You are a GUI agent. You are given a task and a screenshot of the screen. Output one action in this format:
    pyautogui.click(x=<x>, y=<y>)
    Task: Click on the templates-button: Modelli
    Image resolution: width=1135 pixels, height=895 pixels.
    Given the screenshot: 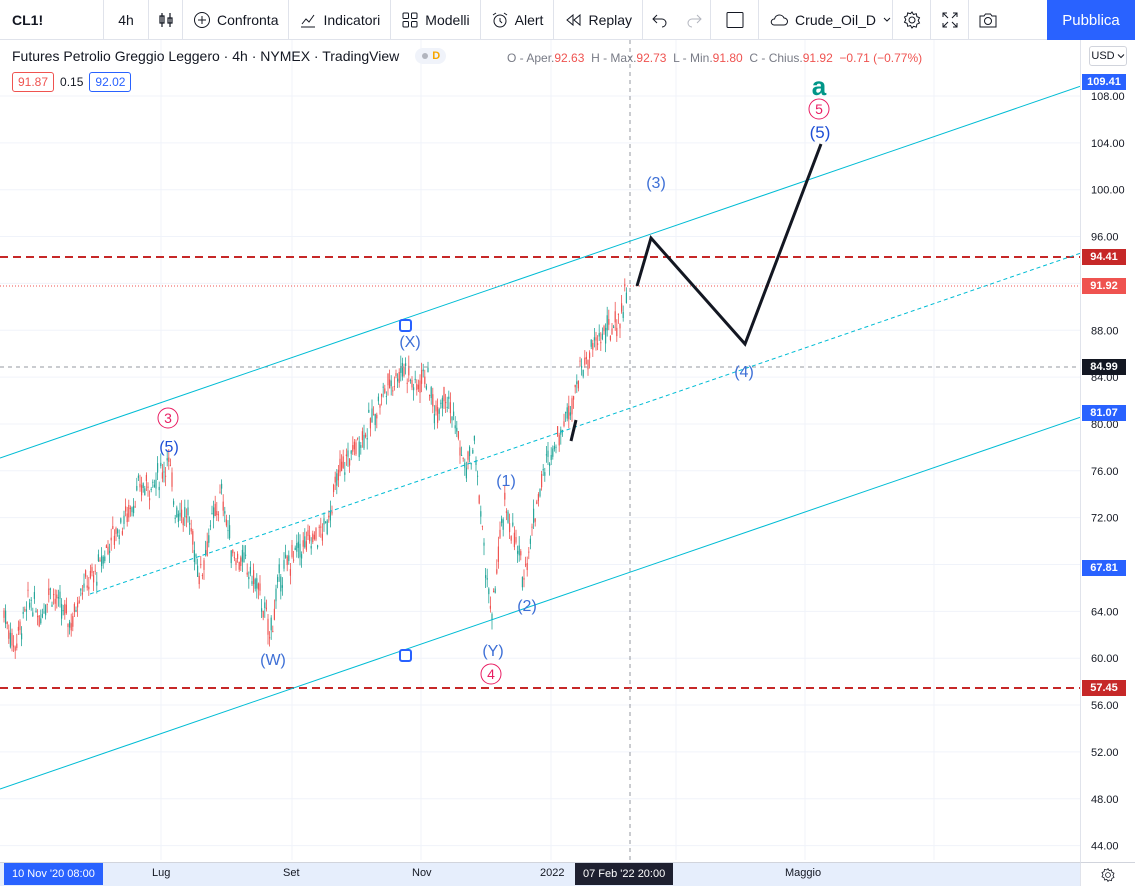 What is the action you would take?
    pyautogui.click(x=436, y=20)
    